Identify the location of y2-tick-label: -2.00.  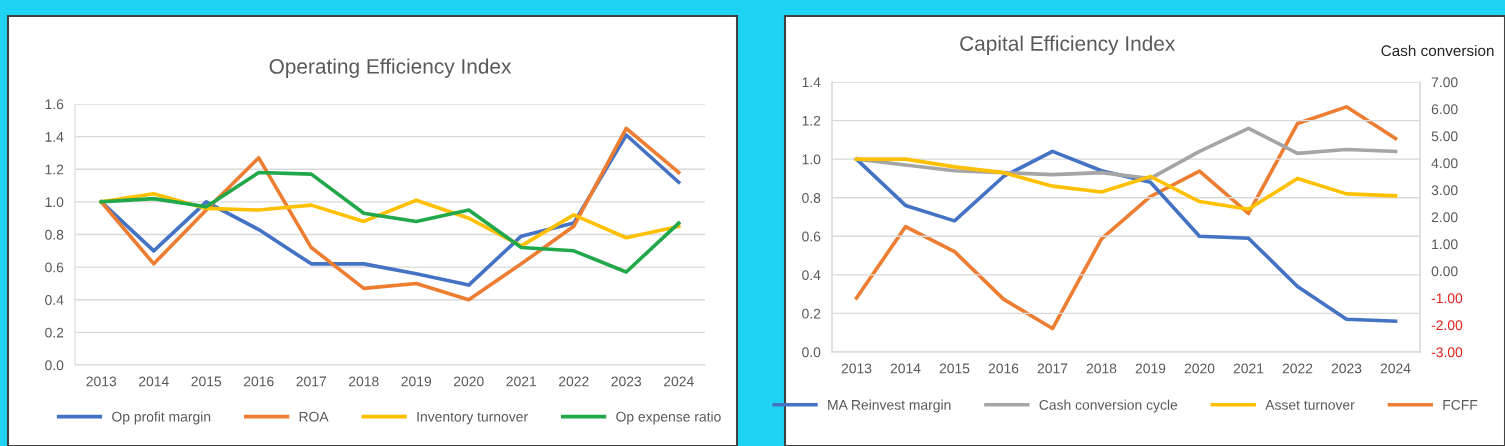
(1447, 325).